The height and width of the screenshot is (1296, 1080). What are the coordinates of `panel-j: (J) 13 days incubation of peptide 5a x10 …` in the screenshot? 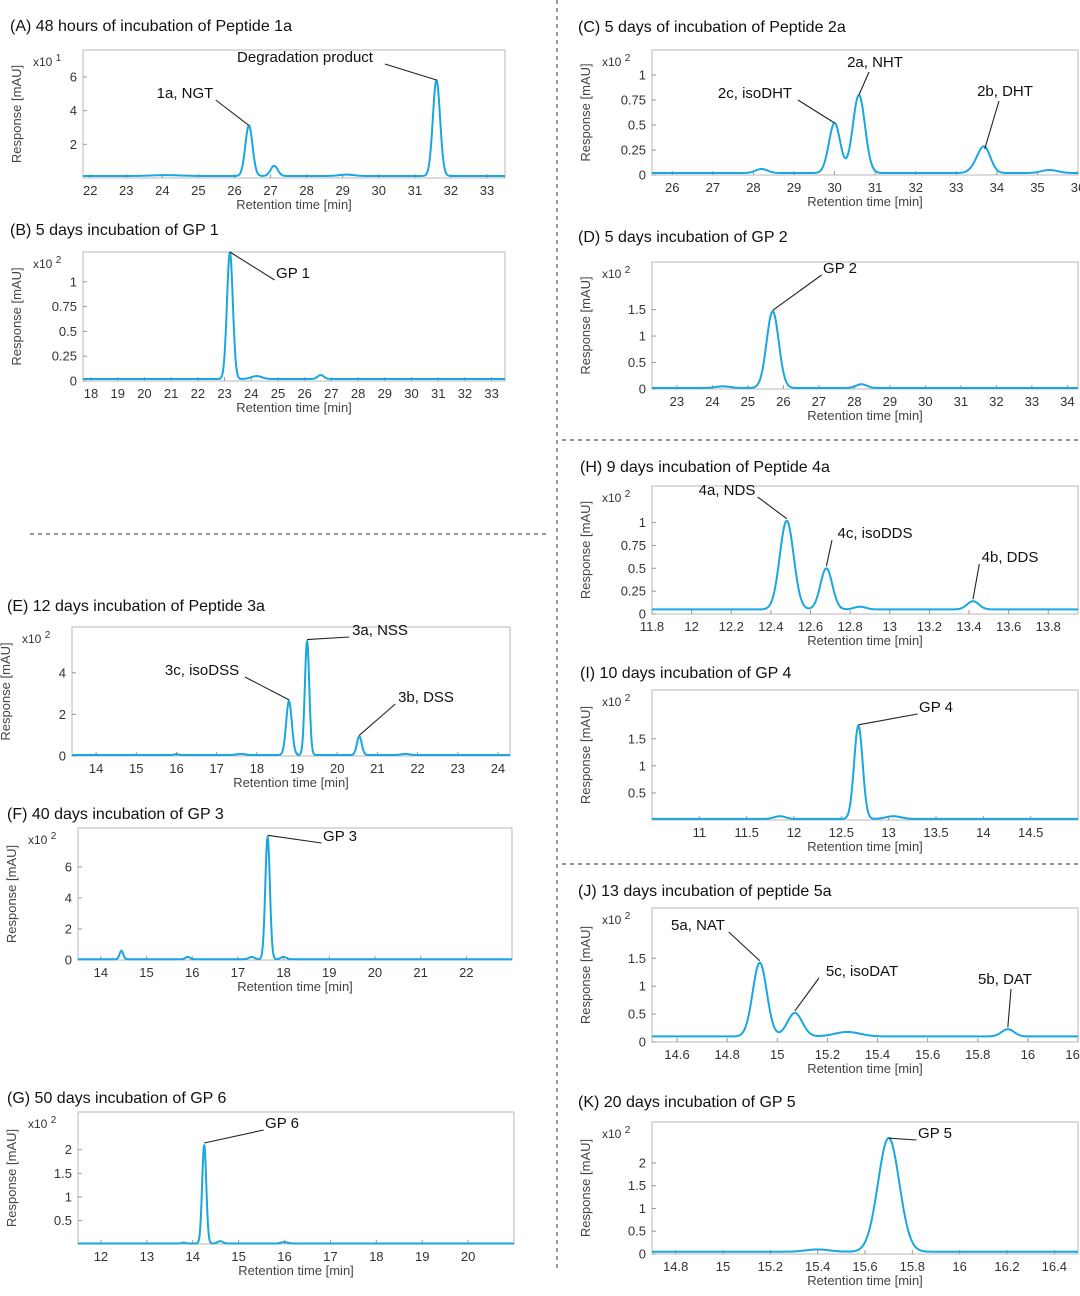 It's located at (829, 979).